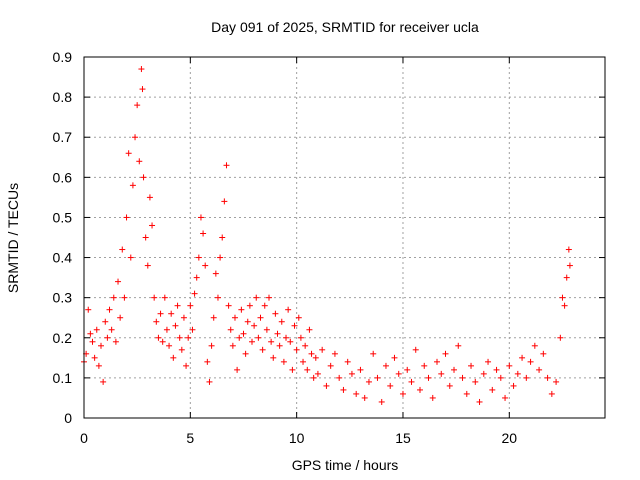  I want to click on y-tick-label: 0.7, so click(63, 137).